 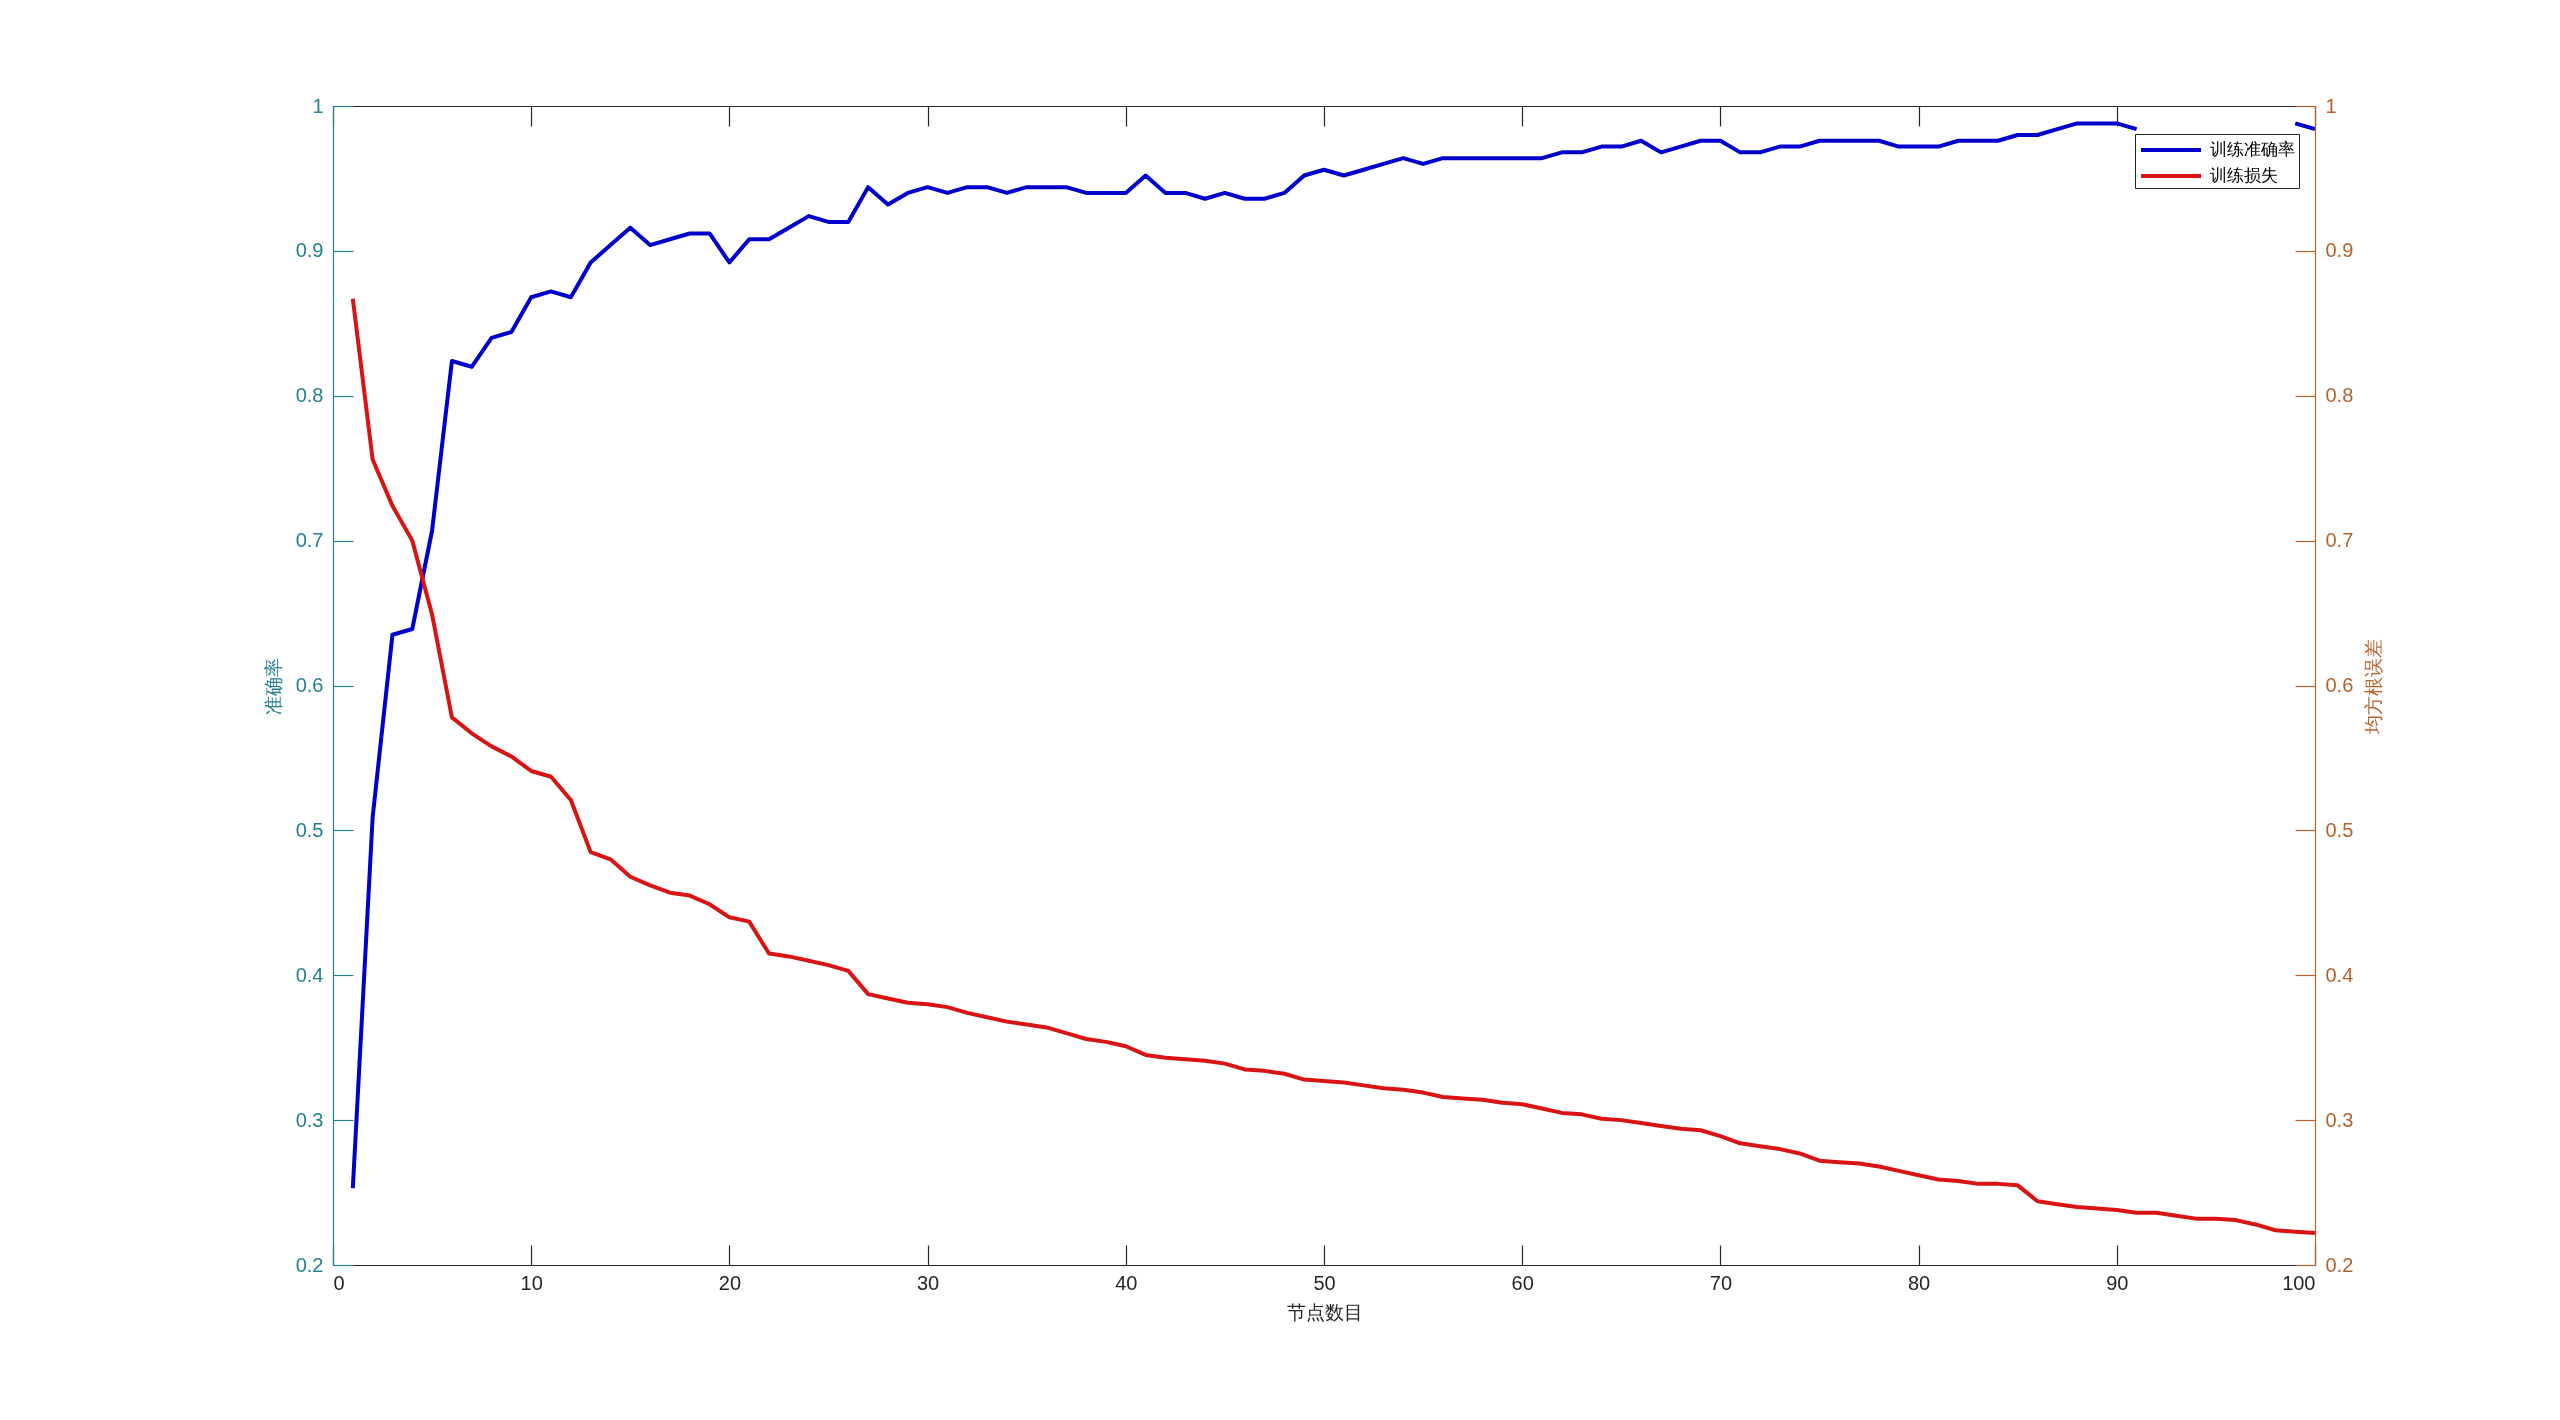 I want to click on y-tick-label: 0.4, so click(x=309, y=974).